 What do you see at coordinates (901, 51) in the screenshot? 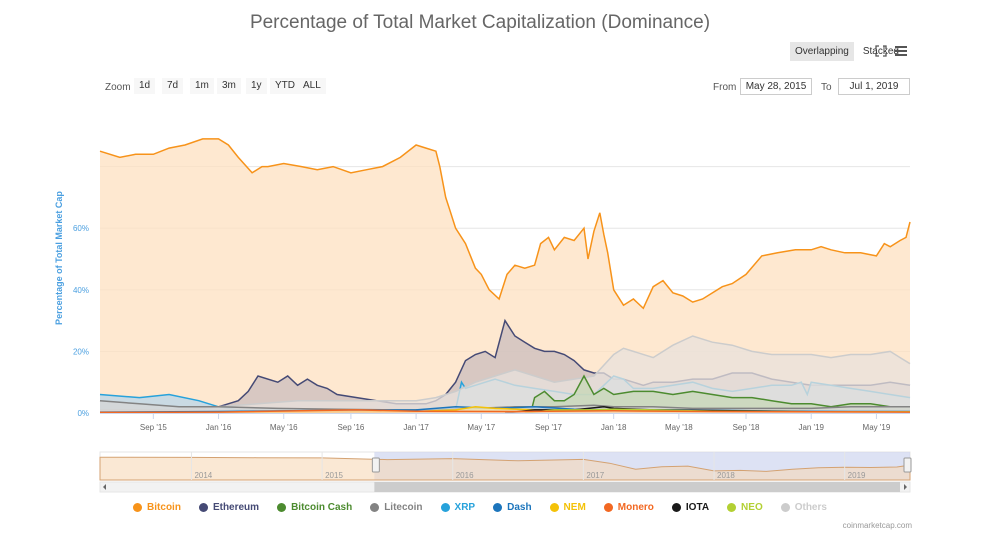
I see `menu-icon` at bounding box center [901, 51].